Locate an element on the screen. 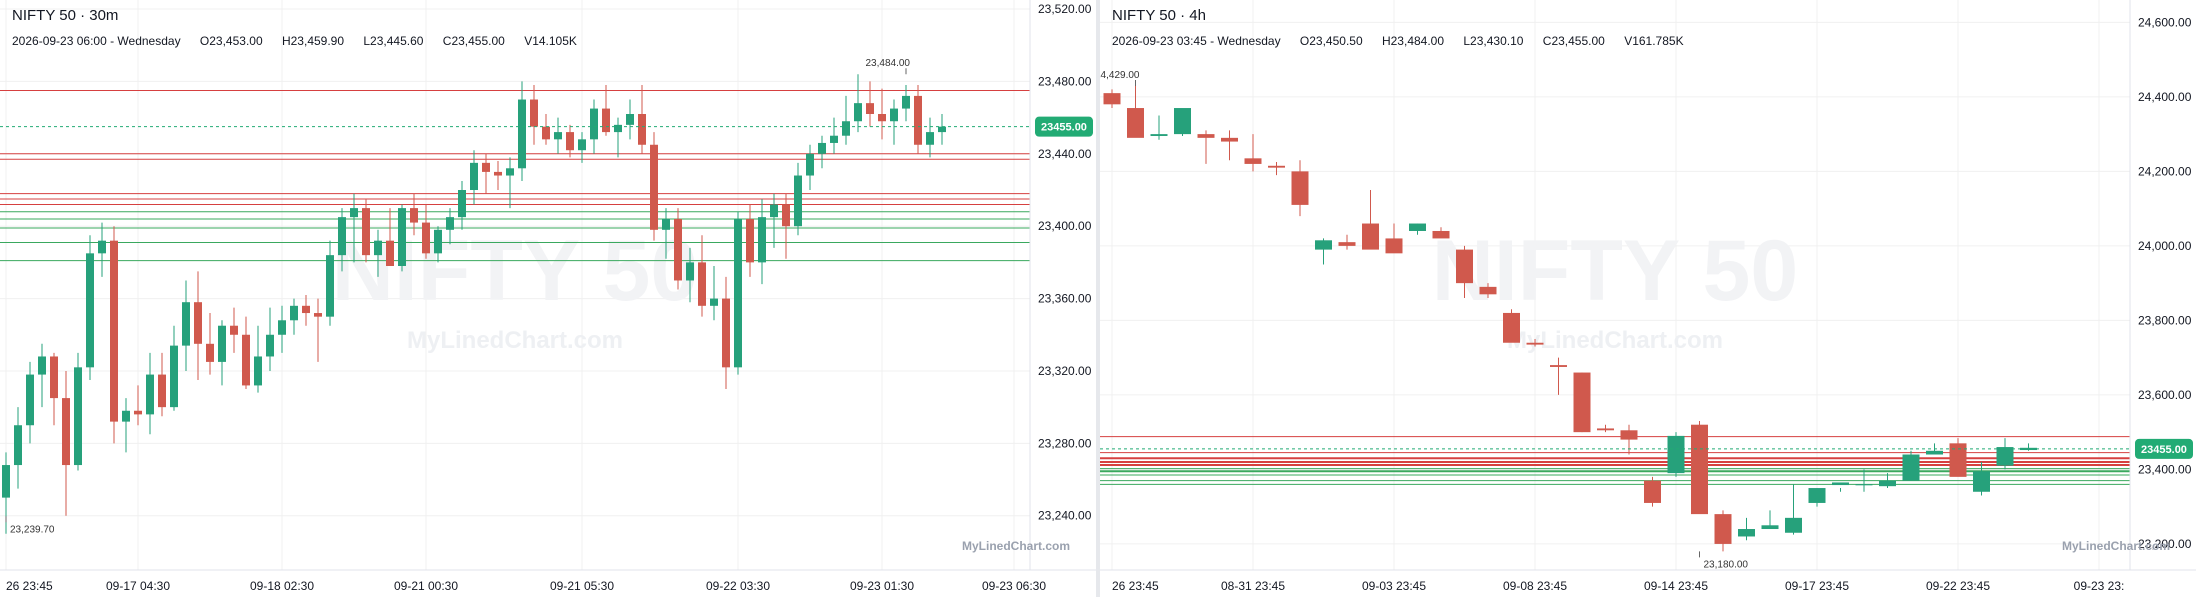 Image resolution: width=2196 pixels, height=597 pixels. y-tick-label: 24,200.00 is located at coordinates (2165, 171).